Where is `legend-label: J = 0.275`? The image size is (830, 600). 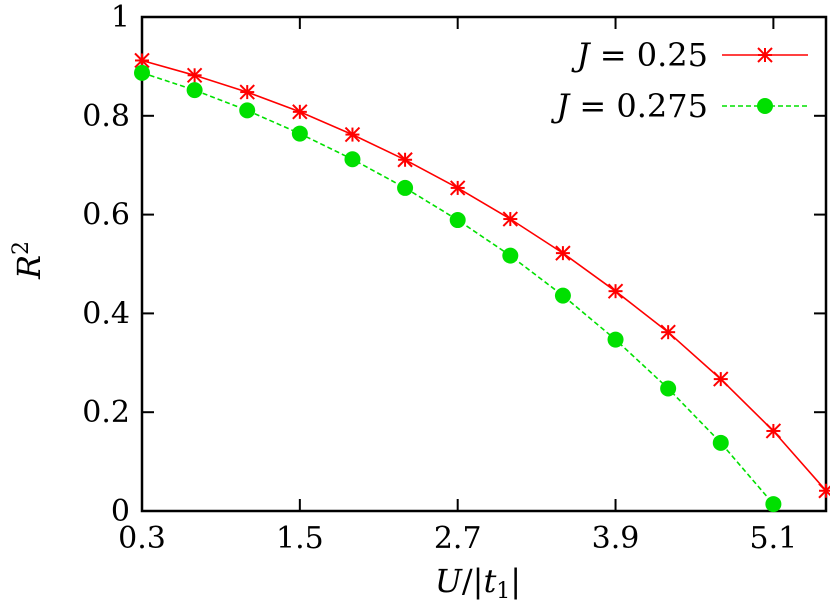 legend-label: J = 0.275 is located at coordinates (629, 106).